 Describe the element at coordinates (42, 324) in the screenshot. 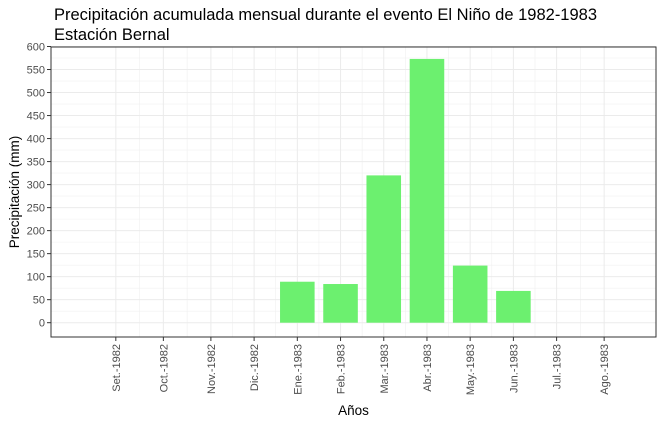

I see `y-tick-label: 0` at that location.